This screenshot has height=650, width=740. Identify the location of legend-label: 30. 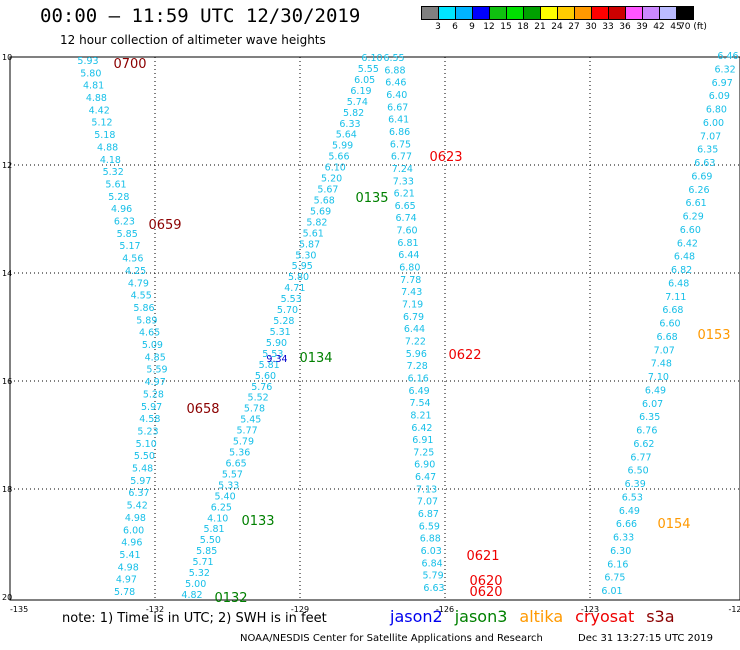
(591, 27).